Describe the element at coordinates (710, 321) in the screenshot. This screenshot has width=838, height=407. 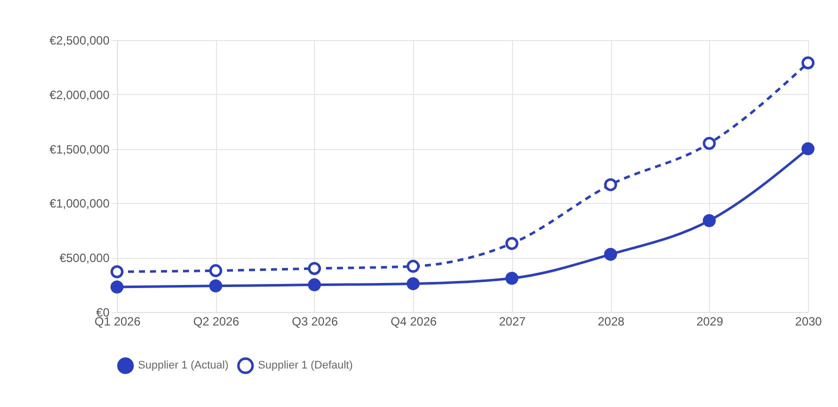
I see `x-tick-label: 2029` at that location.